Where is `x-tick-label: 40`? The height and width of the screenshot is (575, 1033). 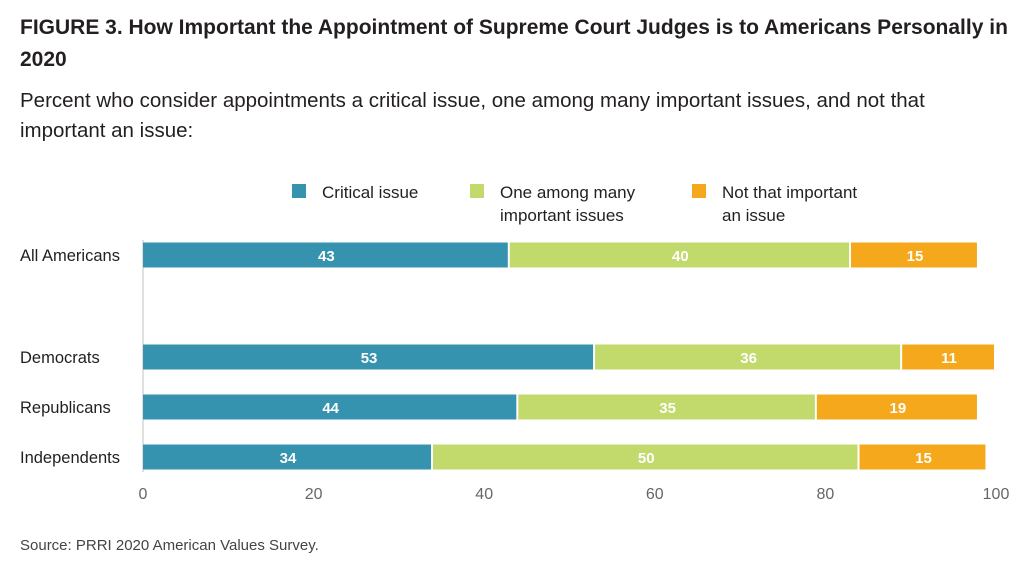 x-tick-label: 40 is located at coordinates (484, 494).